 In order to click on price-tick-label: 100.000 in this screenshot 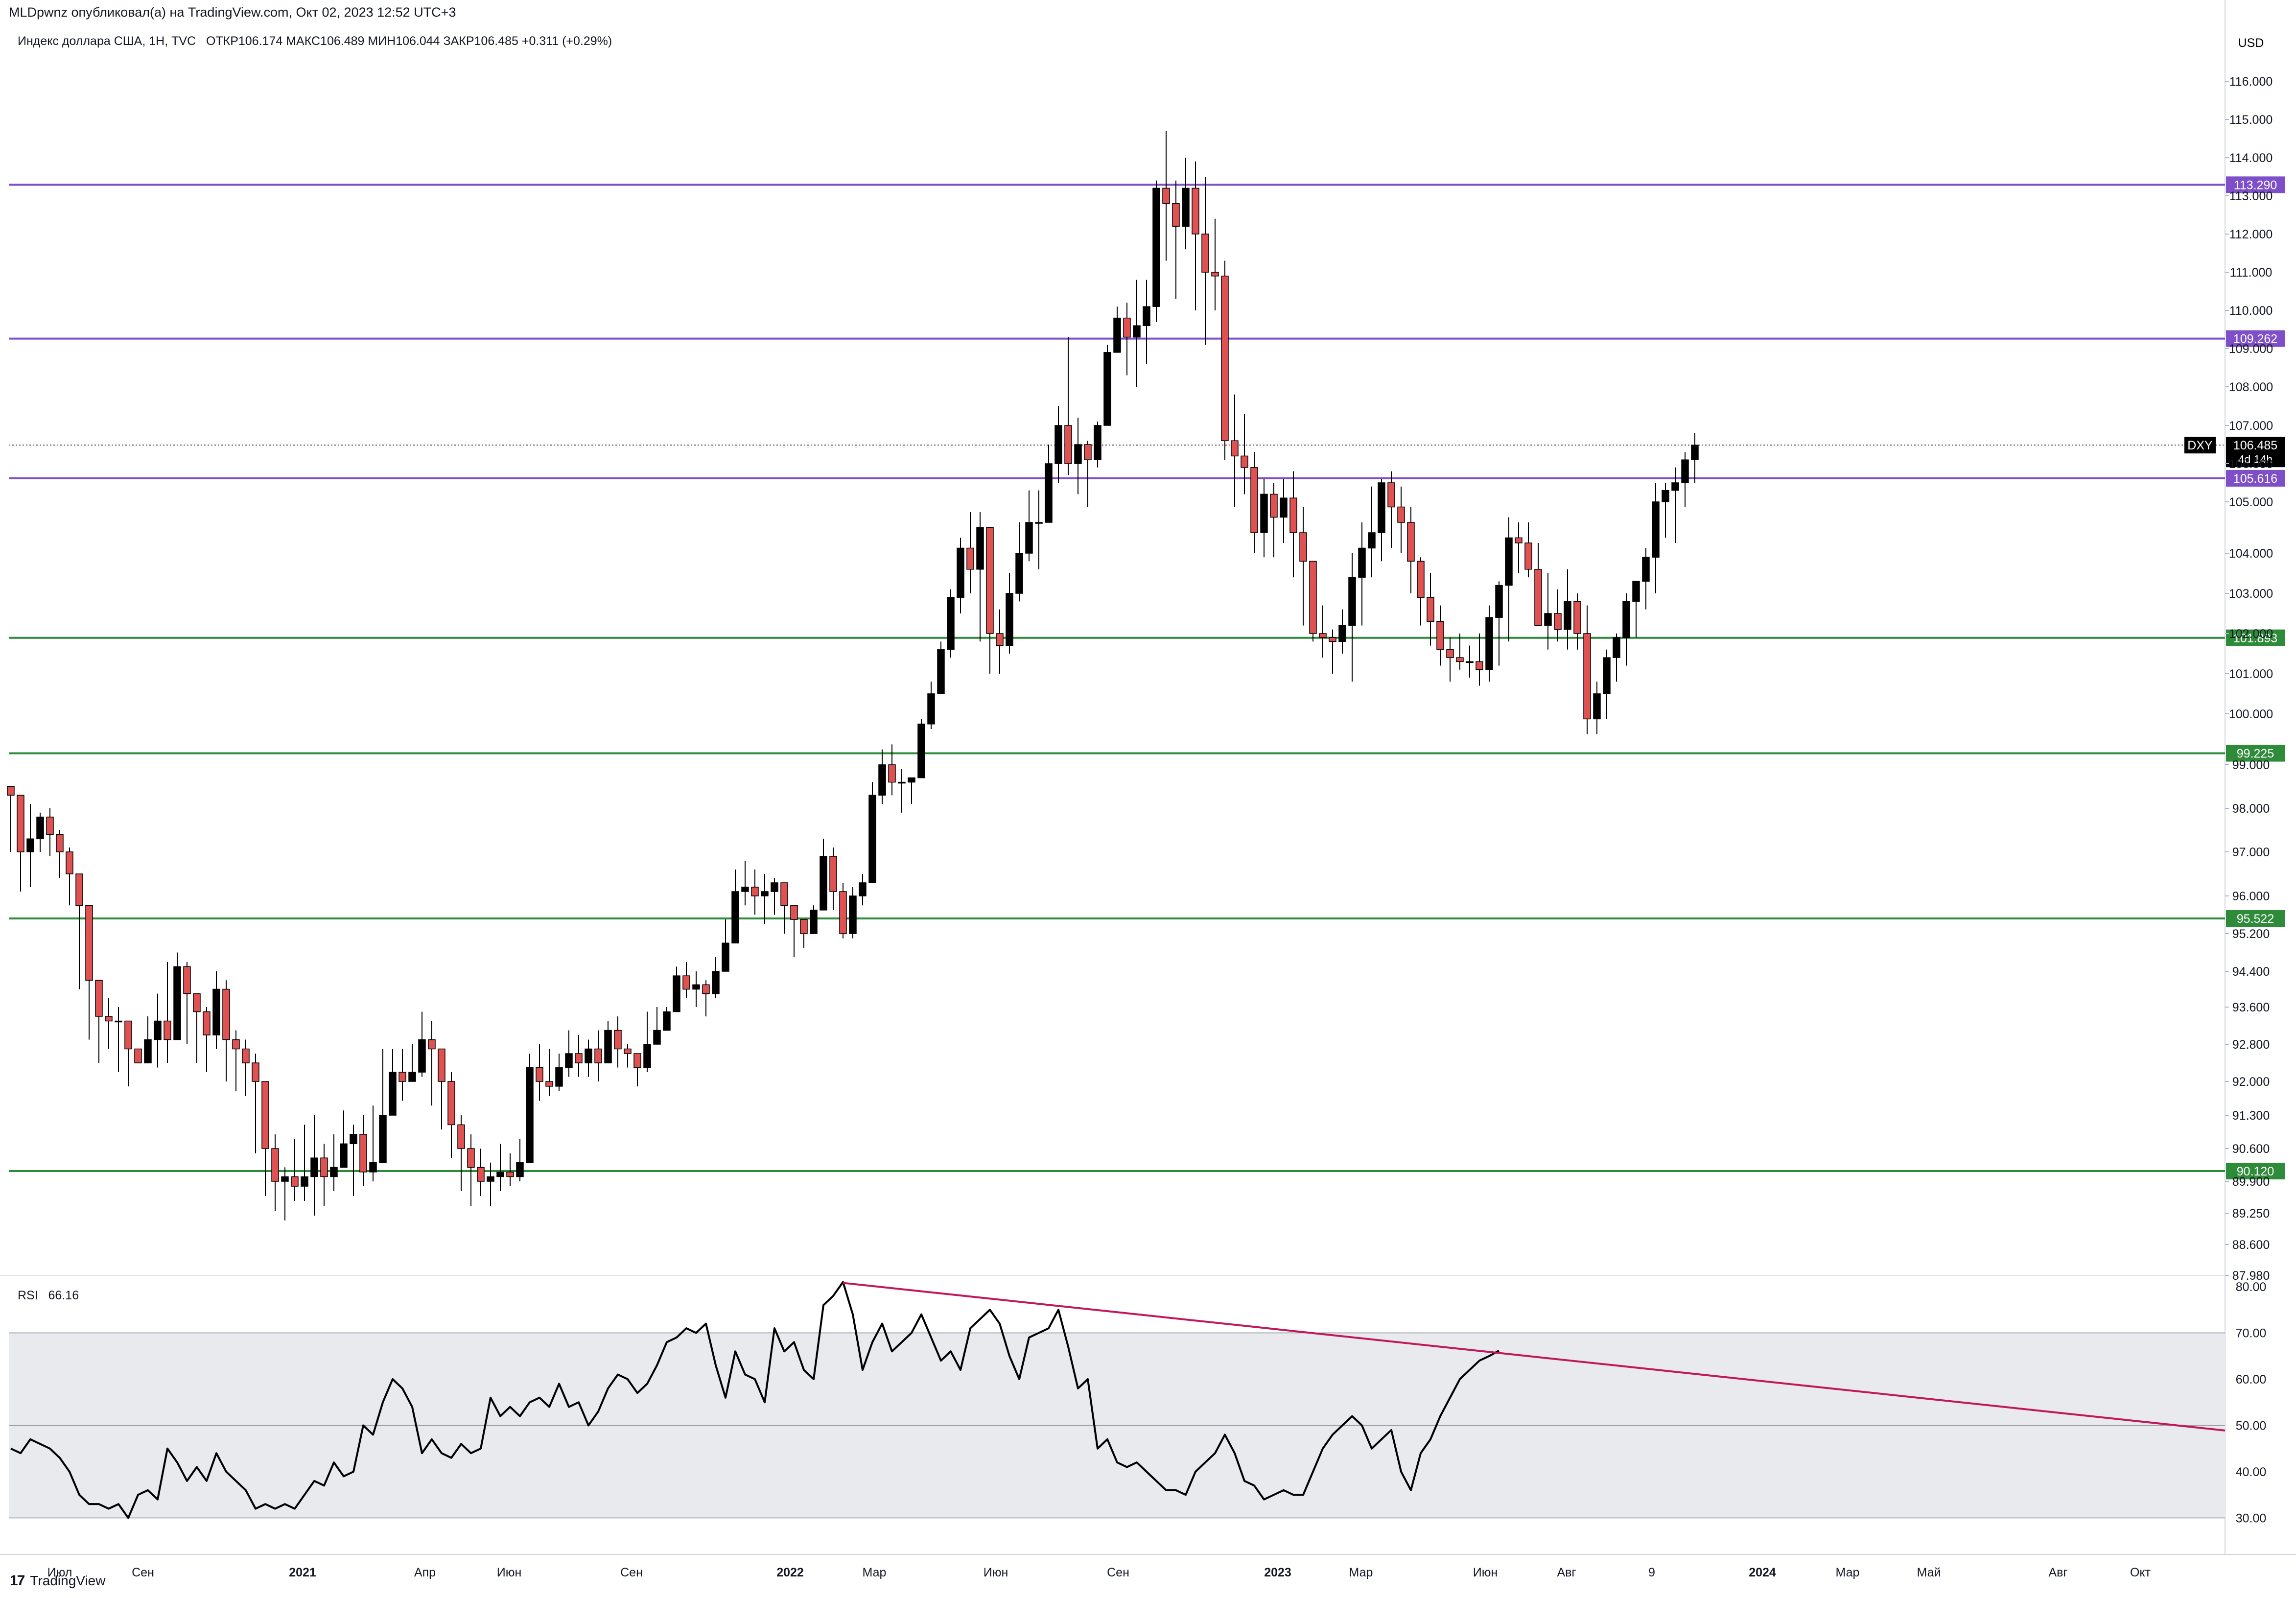, I will do `click(2251, 714)`.